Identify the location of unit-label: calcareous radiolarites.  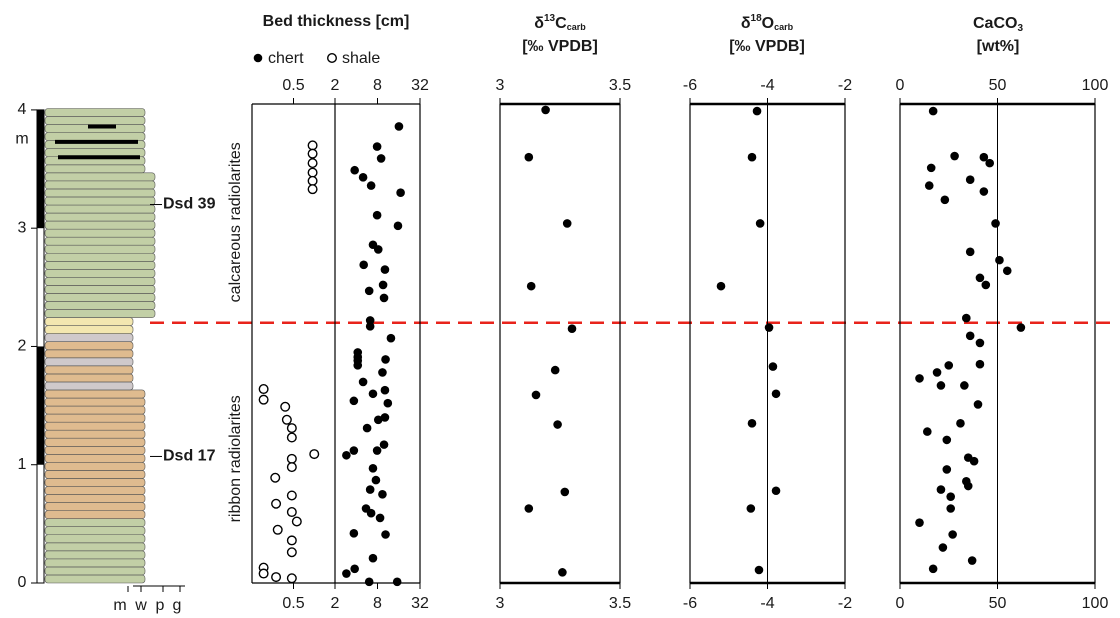
(235, 222).